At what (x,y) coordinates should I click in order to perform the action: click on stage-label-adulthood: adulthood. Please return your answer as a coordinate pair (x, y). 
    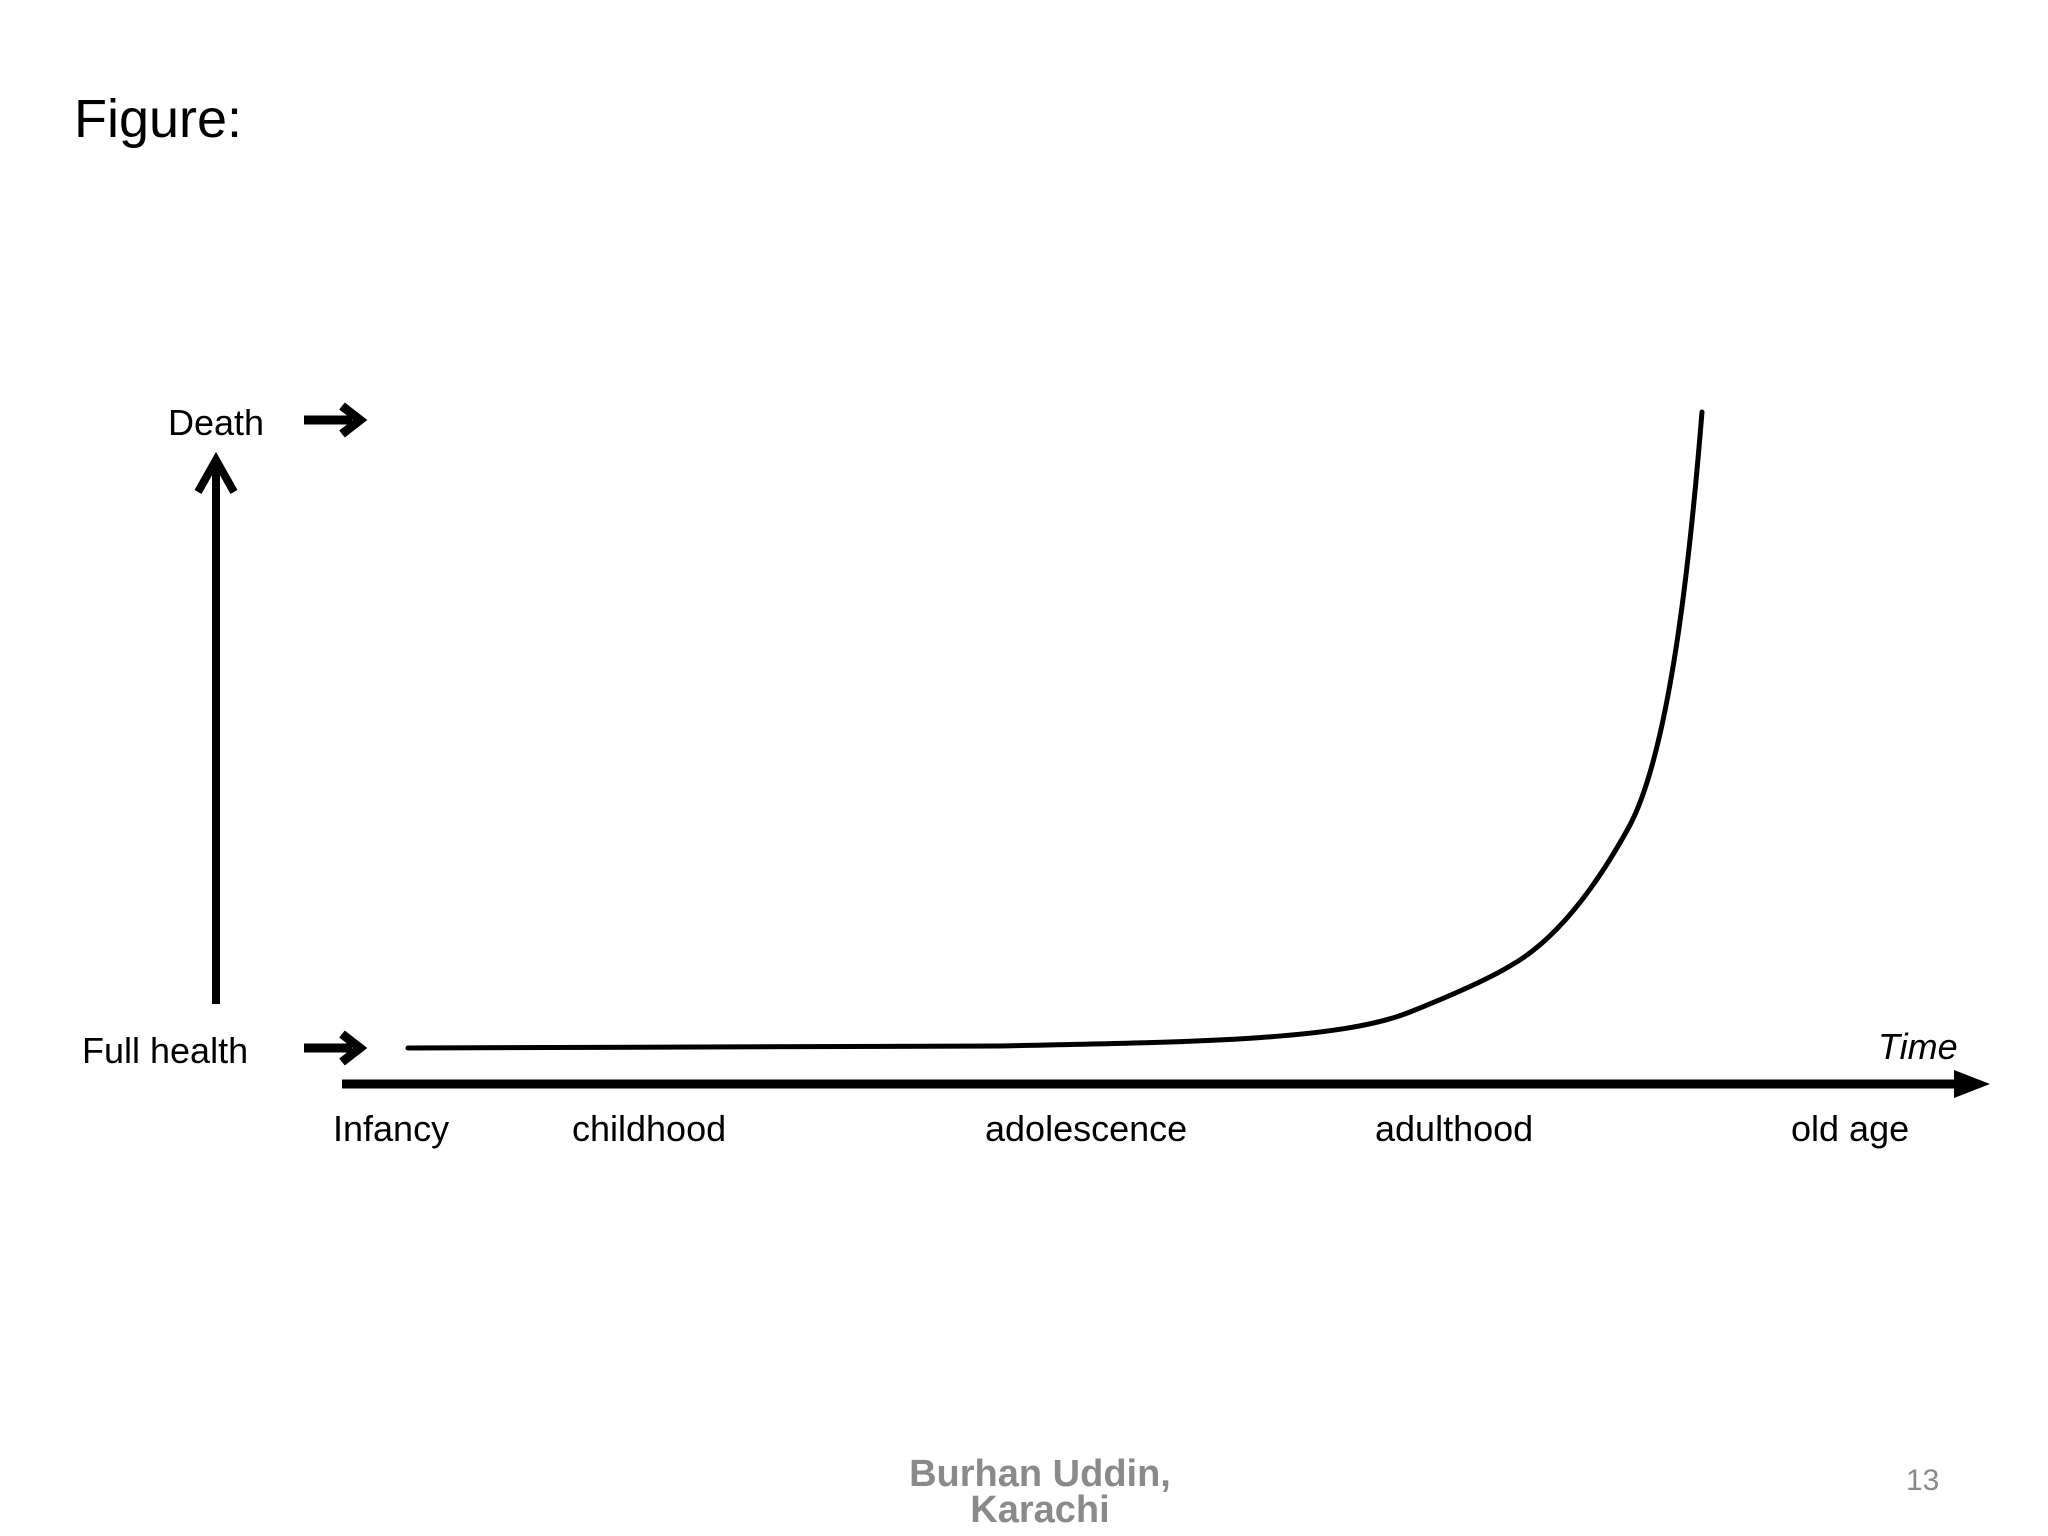
    Looking at the image, I should click on (1454, 1128).